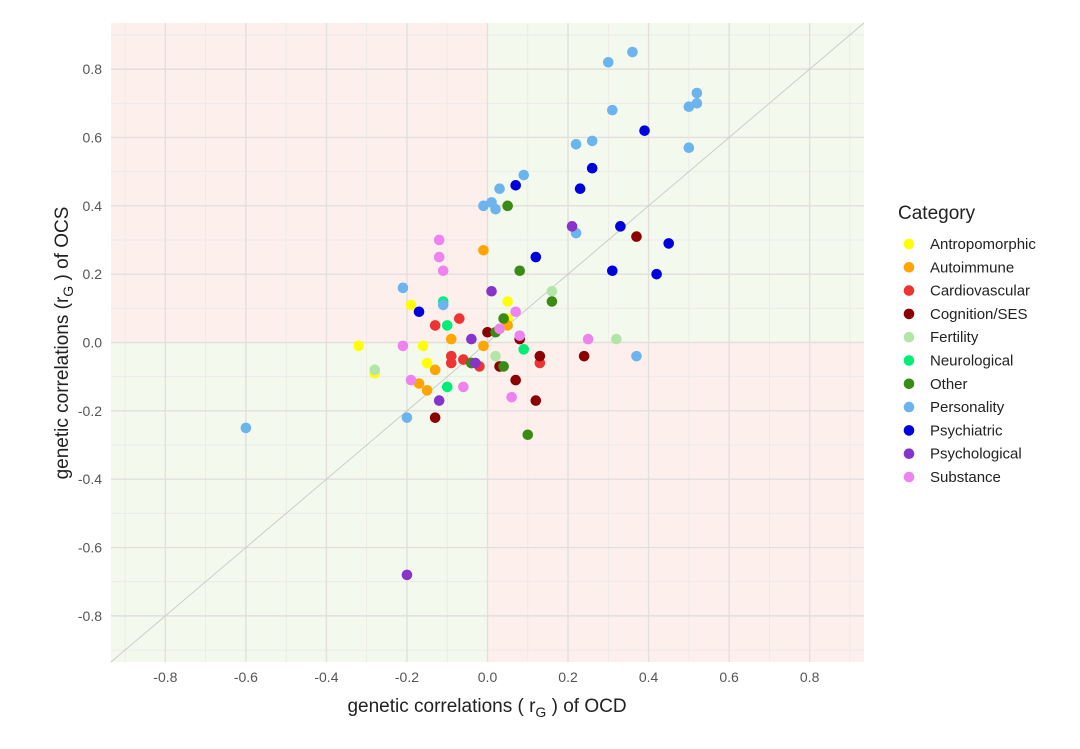 Image resolution: width=1080 pixels, height=749 pixels. Describe the element at coordinates (299, 183) in the screenshot. I see `quadrant-top-left` at that location.